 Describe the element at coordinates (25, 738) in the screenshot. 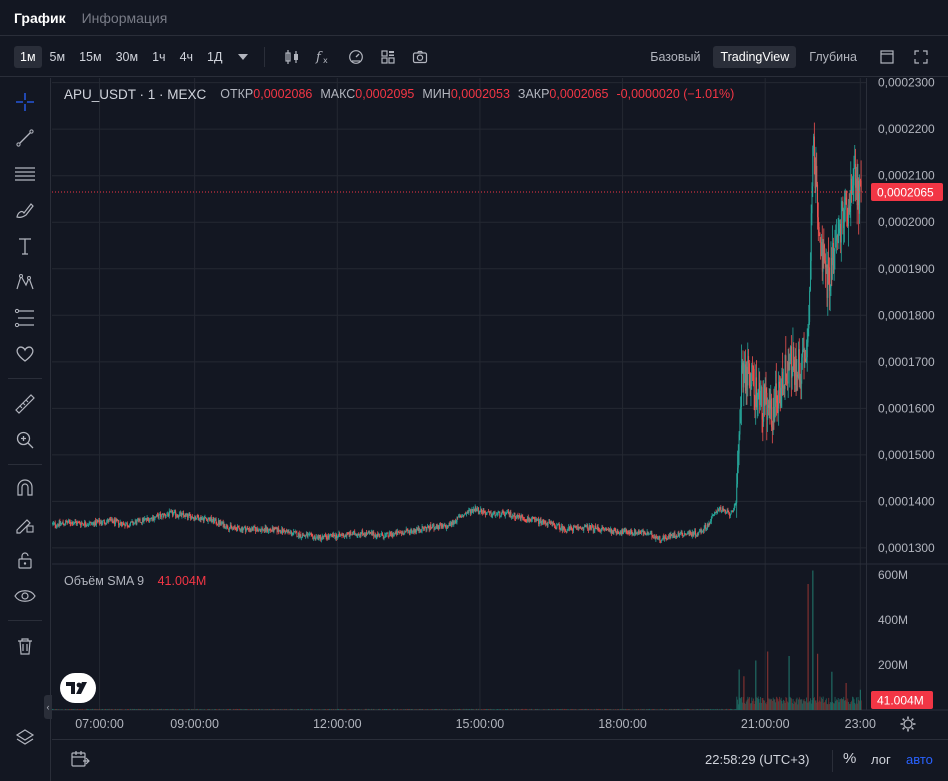

I see `layers-icon` at that location.